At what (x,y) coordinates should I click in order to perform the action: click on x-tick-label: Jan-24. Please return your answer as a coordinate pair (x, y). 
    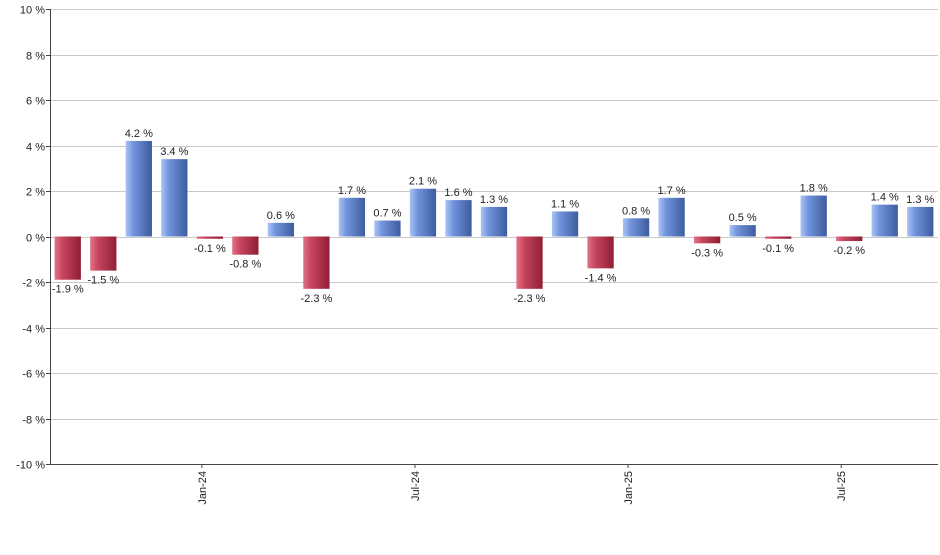
    Looking at the image, I should click on (203, 488).